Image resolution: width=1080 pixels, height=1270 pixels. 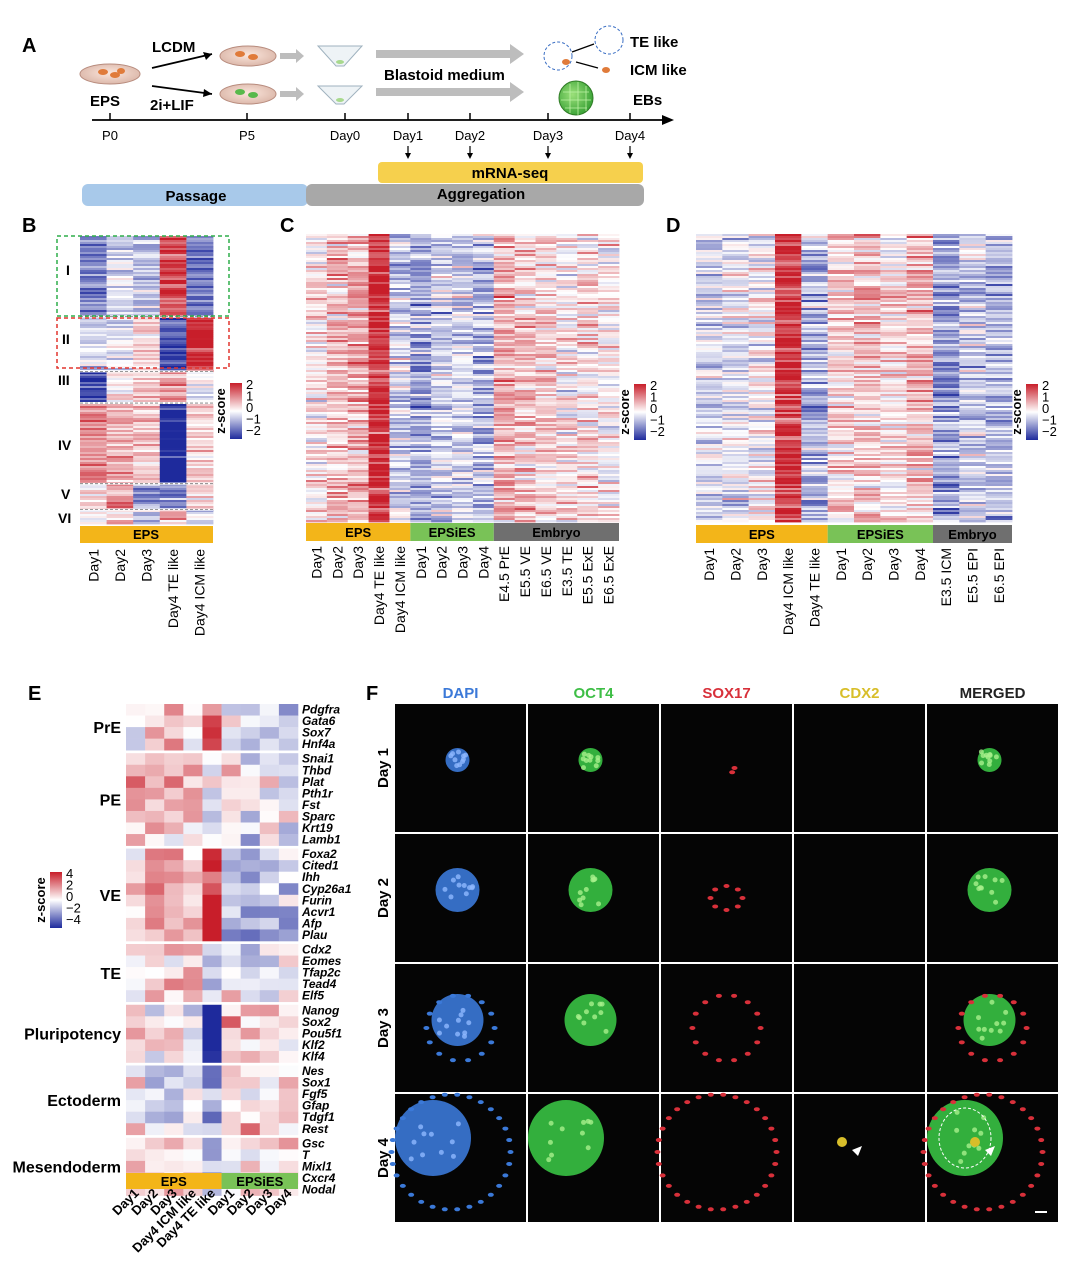 What do you see at coordinates (84, 1101) in the screenshot?
I see `category-label-5: Ectoderm` at bounding box center [84, 1101].